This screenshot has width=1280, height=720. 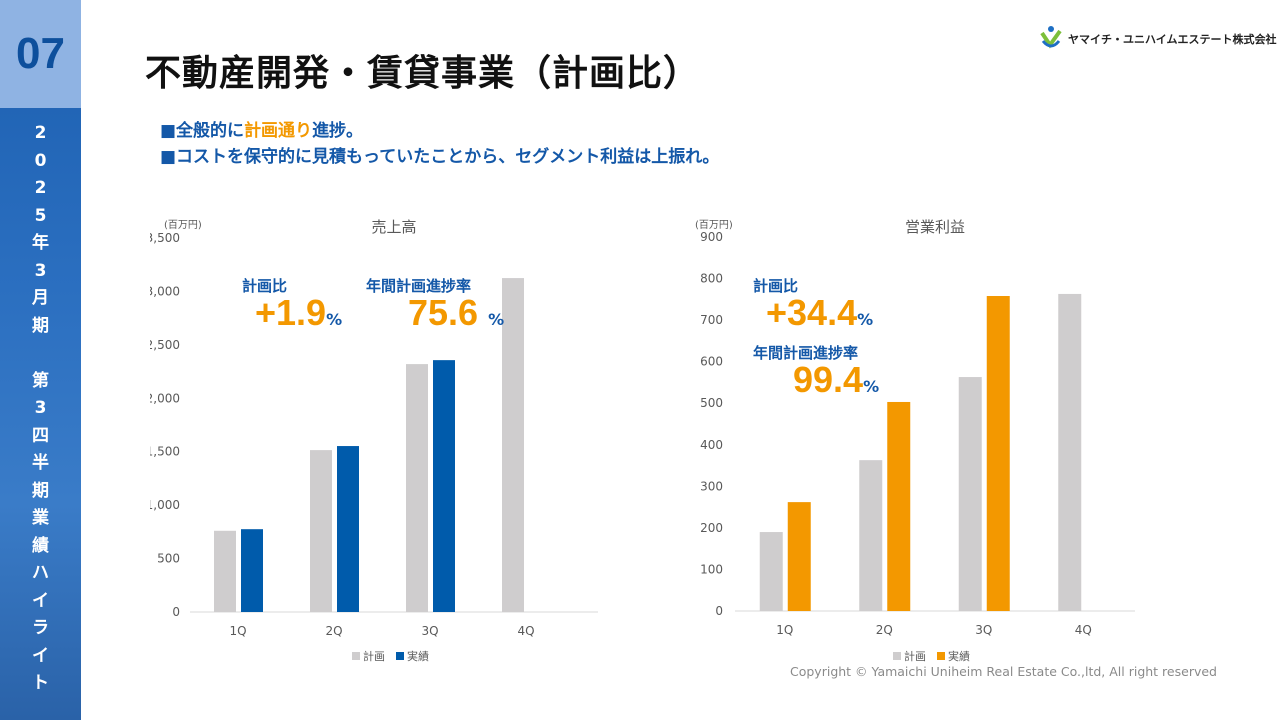 What do you see at coordinates (711, 528) in the screenshot?
I see `y-tick-label: 200` at bounding box center [711, 528].